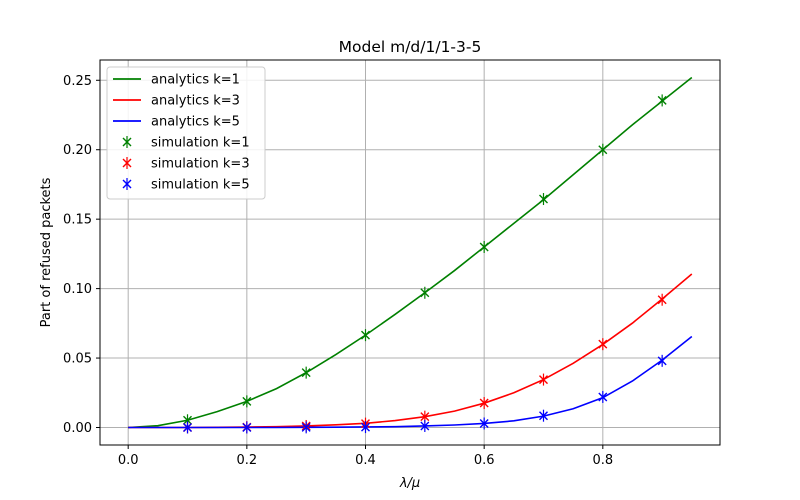  I want to click on legend-box, so click(186, 133).